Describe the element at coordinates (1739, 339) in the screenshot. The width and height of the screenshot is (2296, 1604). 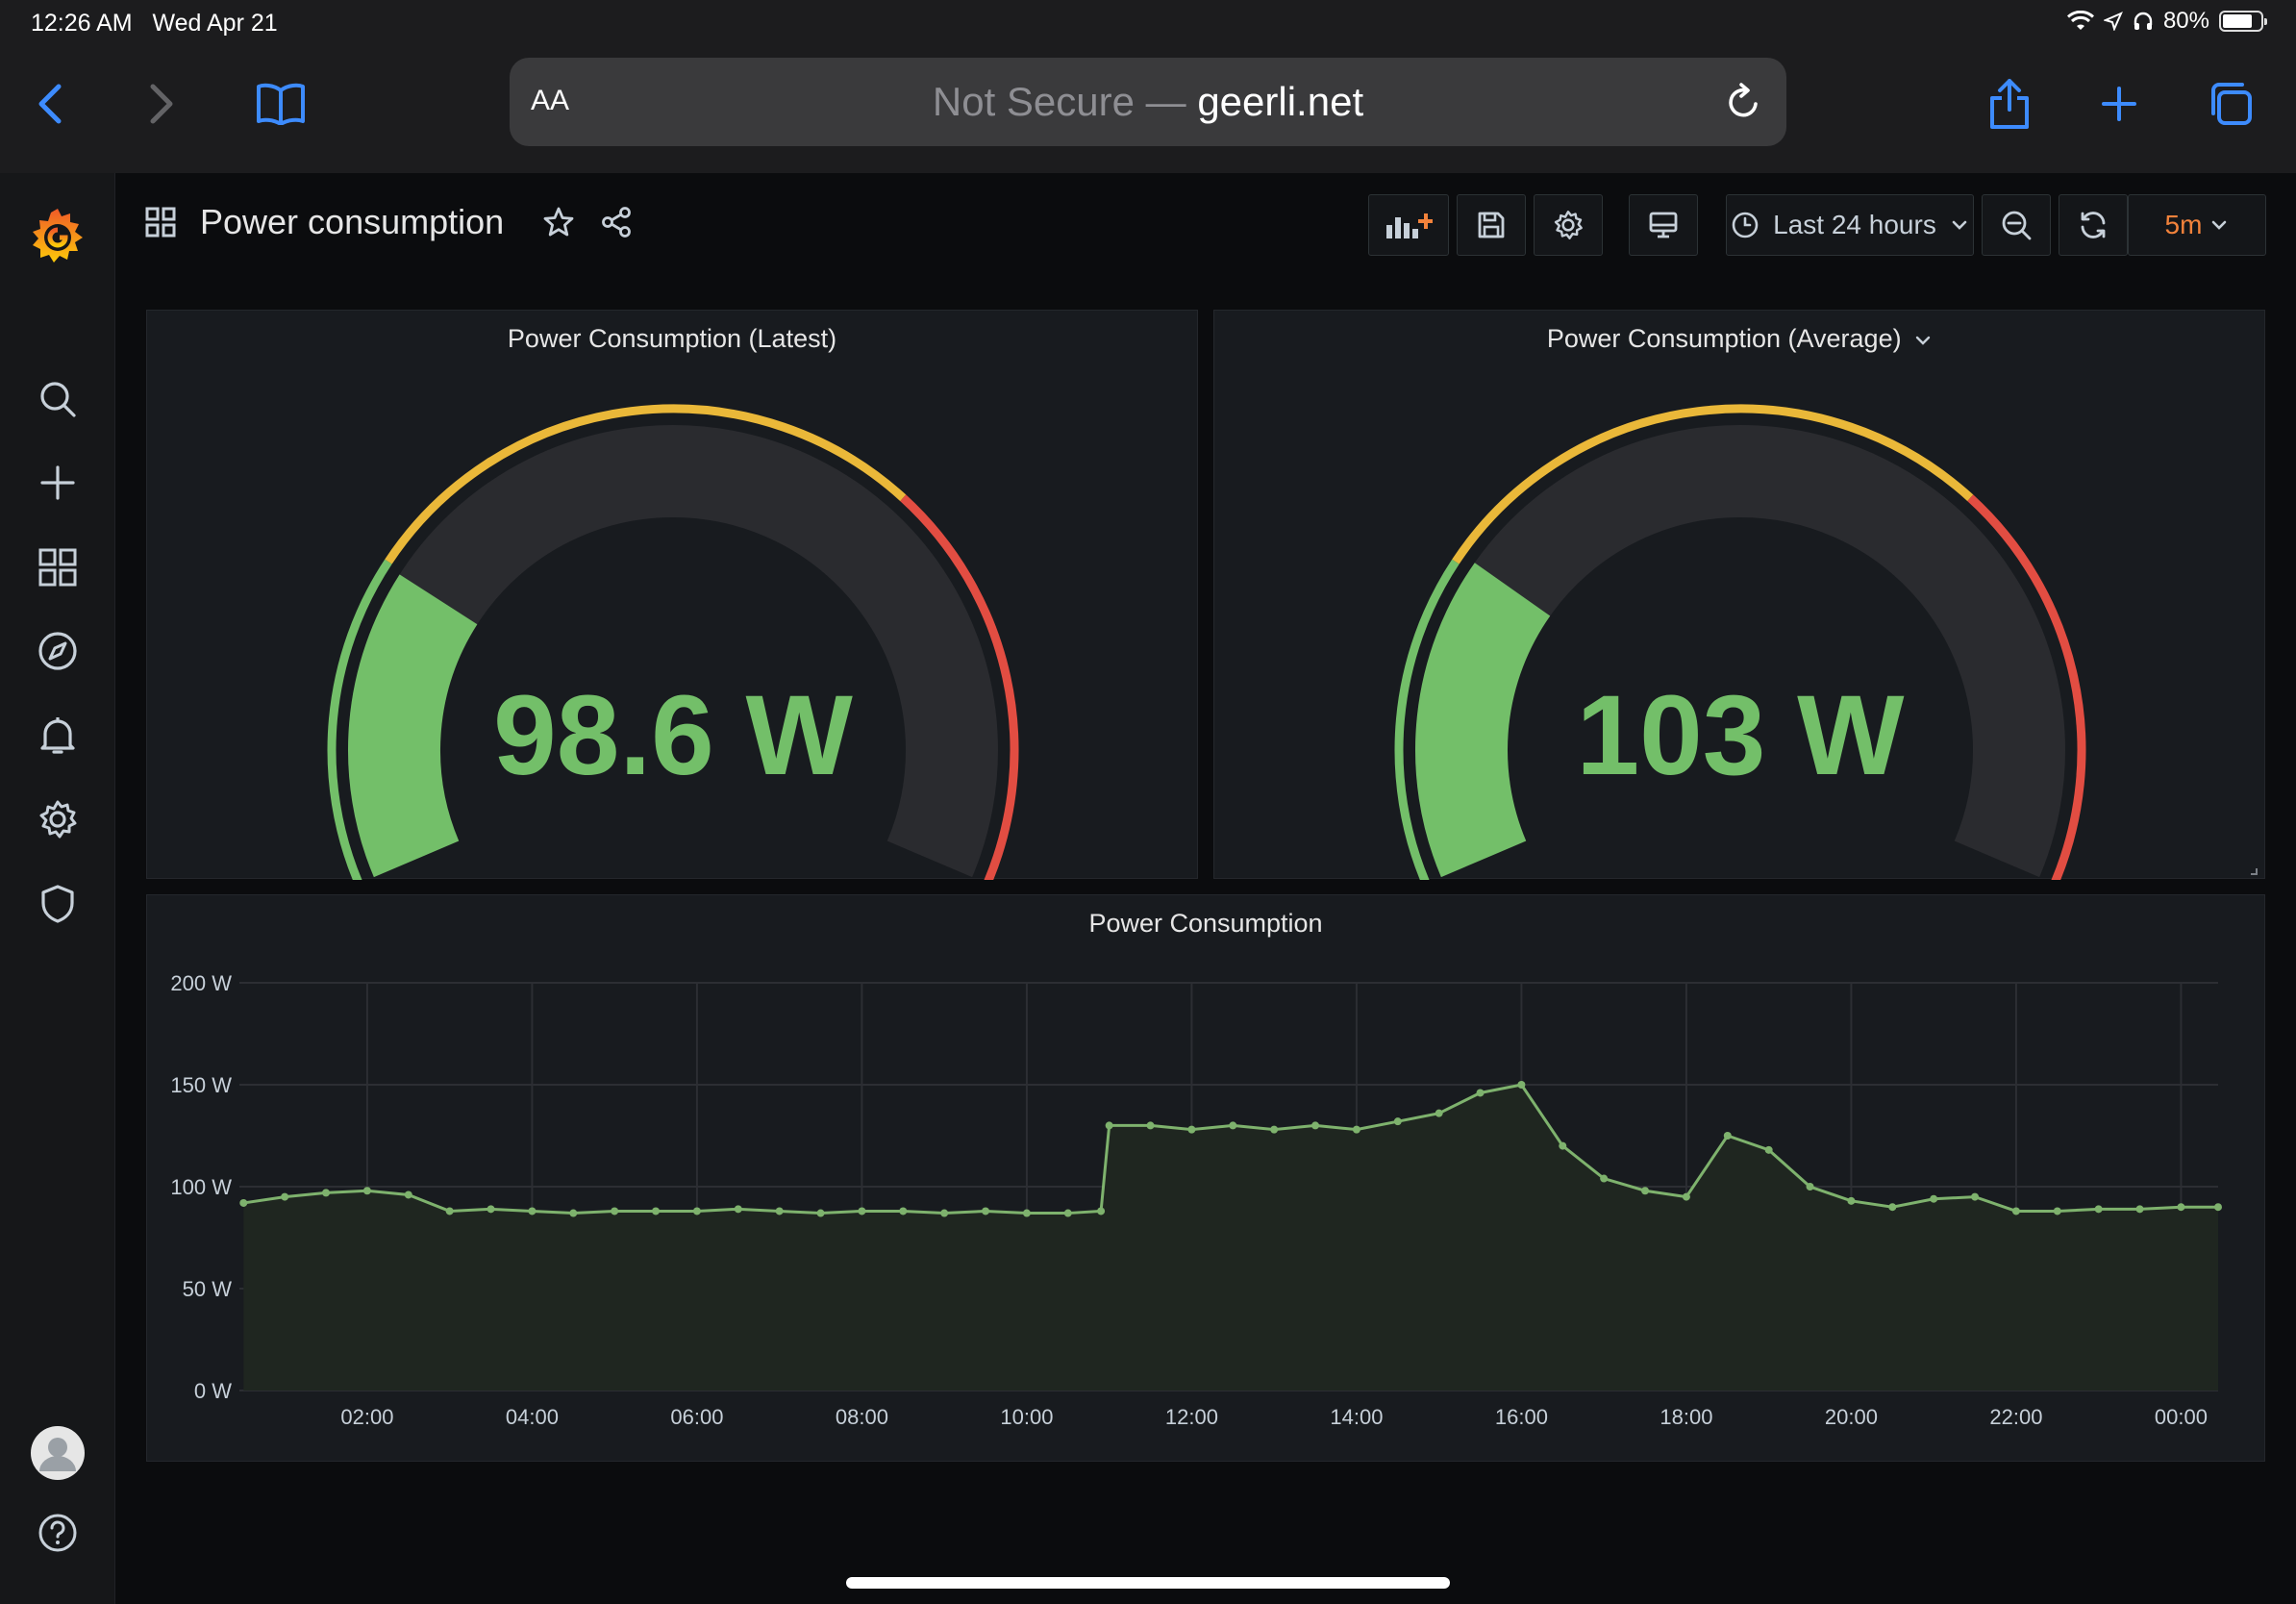
I see `panel-title-wrap: Power Consumption (Average)` at that location.